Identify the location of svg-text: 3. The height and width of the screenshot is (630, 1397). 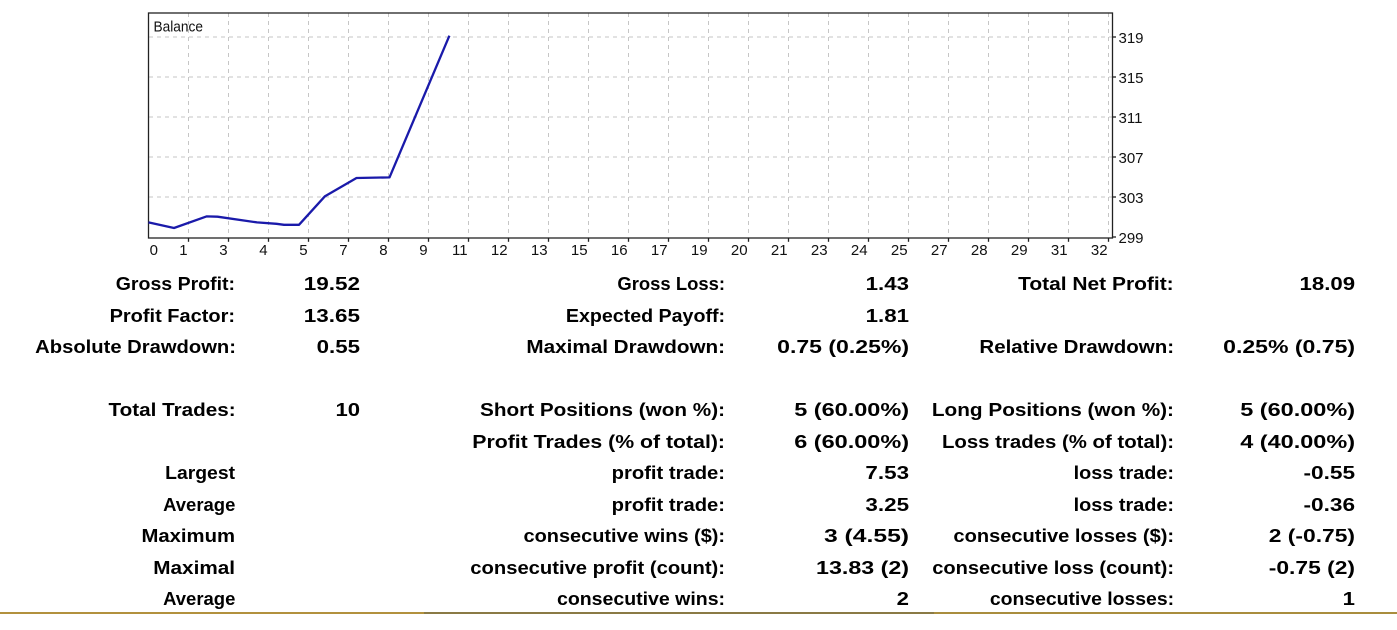
(223, 250).